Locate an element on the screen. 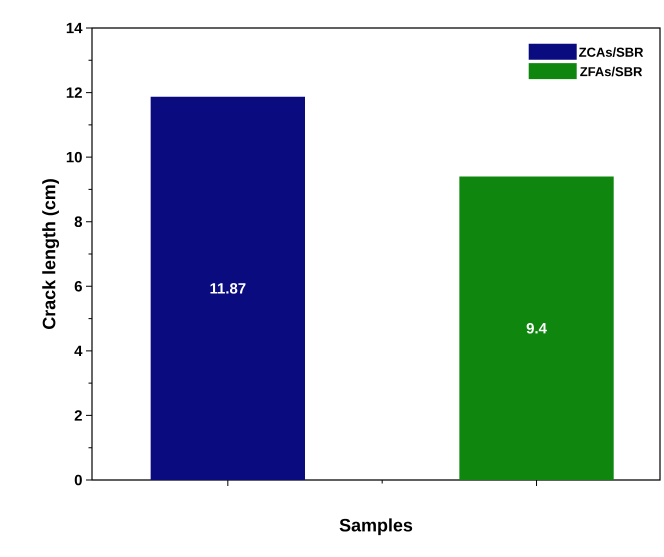 Image resolution: width=664 pixels, height=557 pixels. y-tick-label: 12 is located at coordinates (74, 92).